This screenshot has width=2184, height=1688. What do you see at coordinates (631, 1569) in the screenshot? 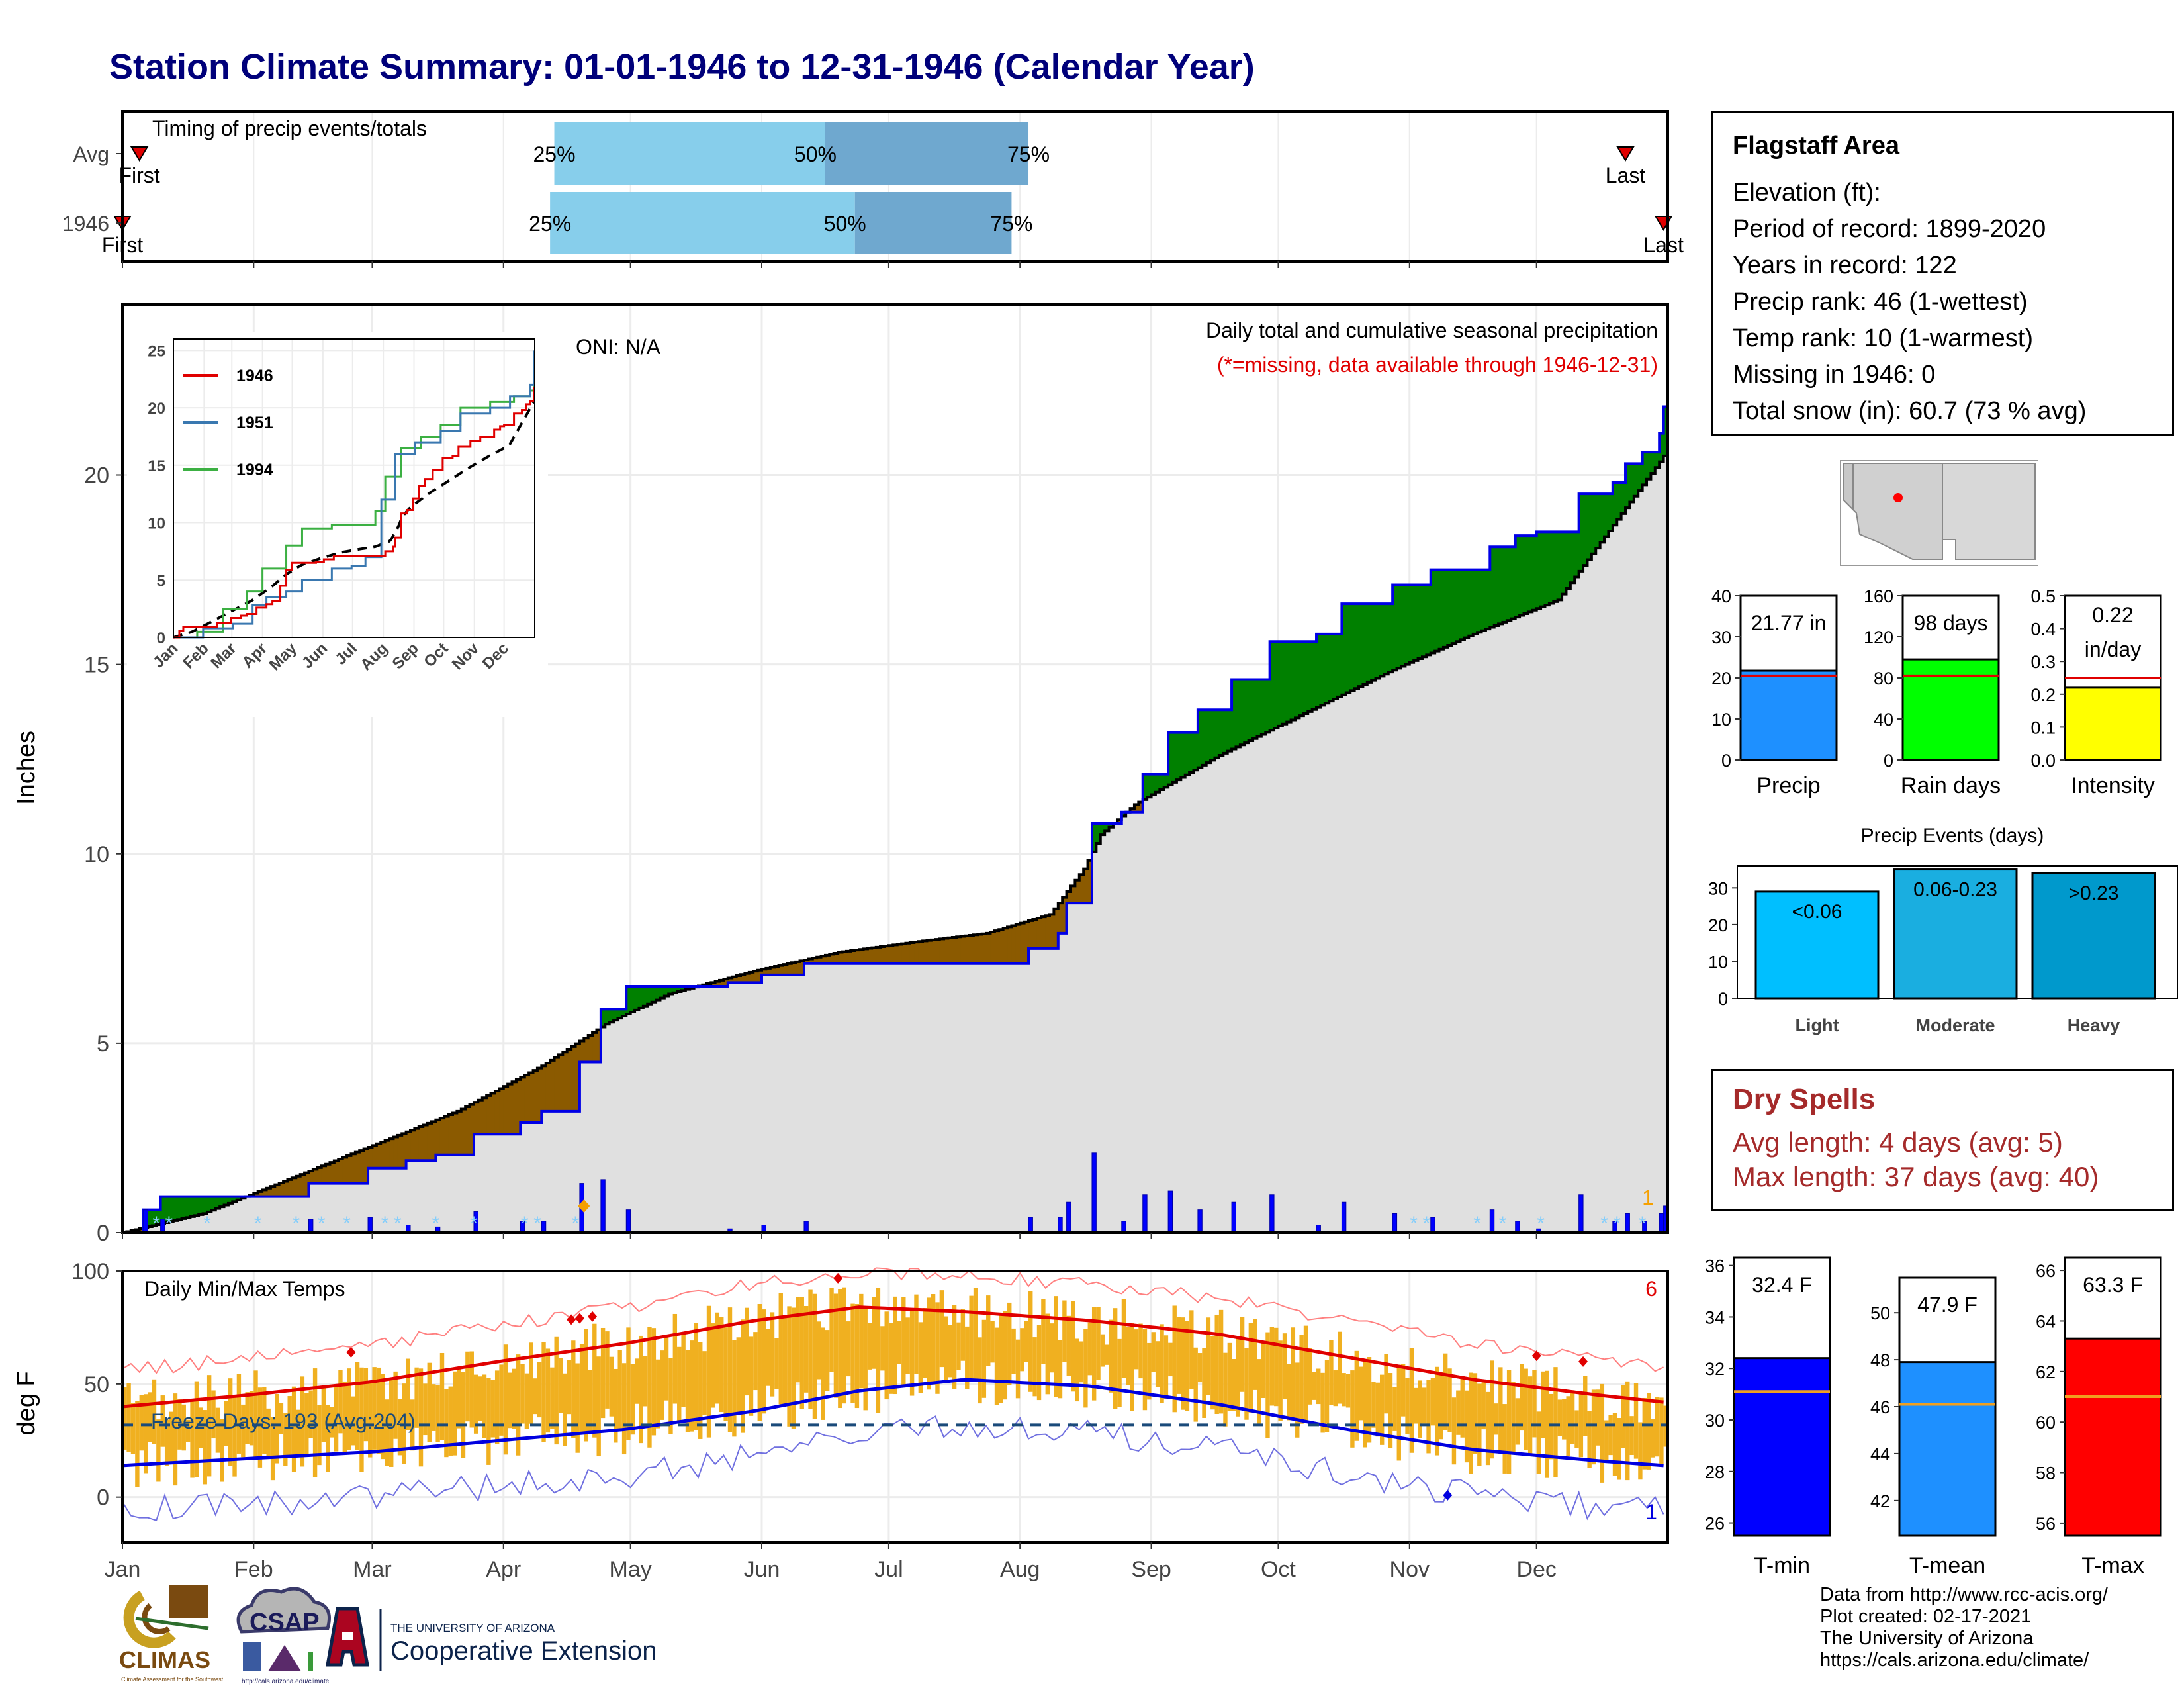
I see `month-label: May` at bounding box center [631, 1569].